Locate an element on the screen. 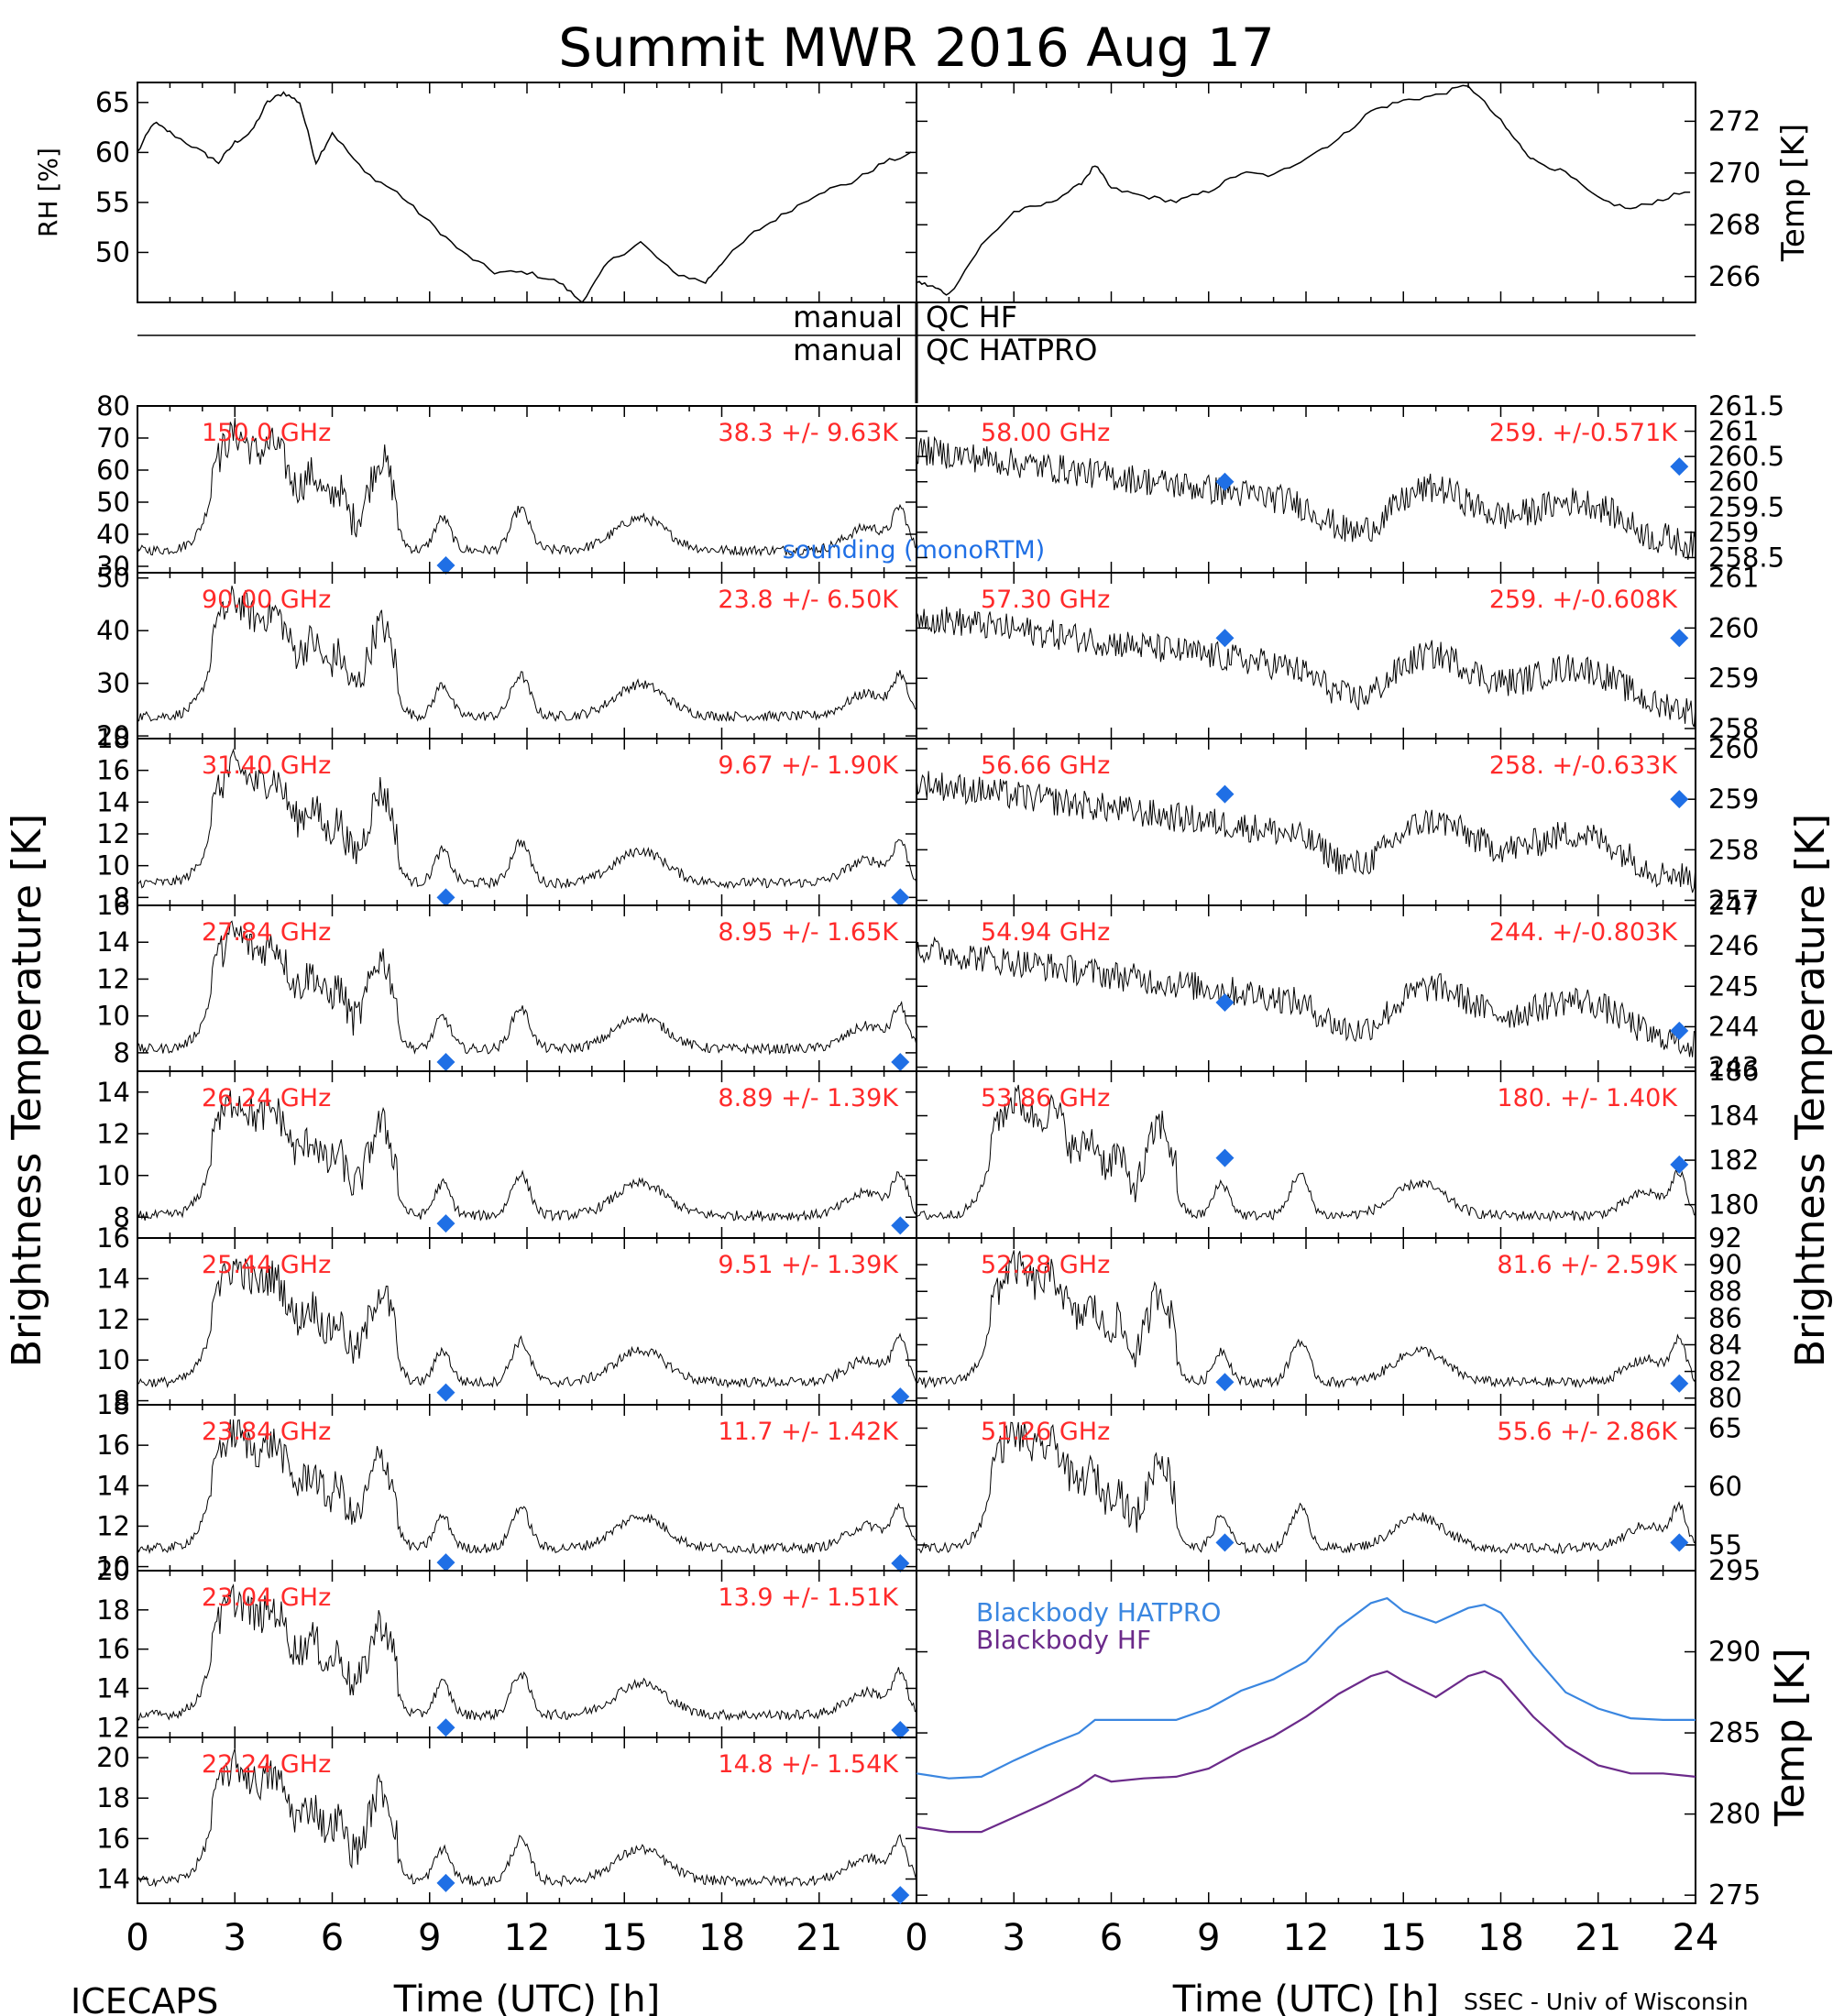 Image resolution: width=1833 pixels, height=2016 pixels. y-tick-label: 275 is located at coordinates (1734, 1895).